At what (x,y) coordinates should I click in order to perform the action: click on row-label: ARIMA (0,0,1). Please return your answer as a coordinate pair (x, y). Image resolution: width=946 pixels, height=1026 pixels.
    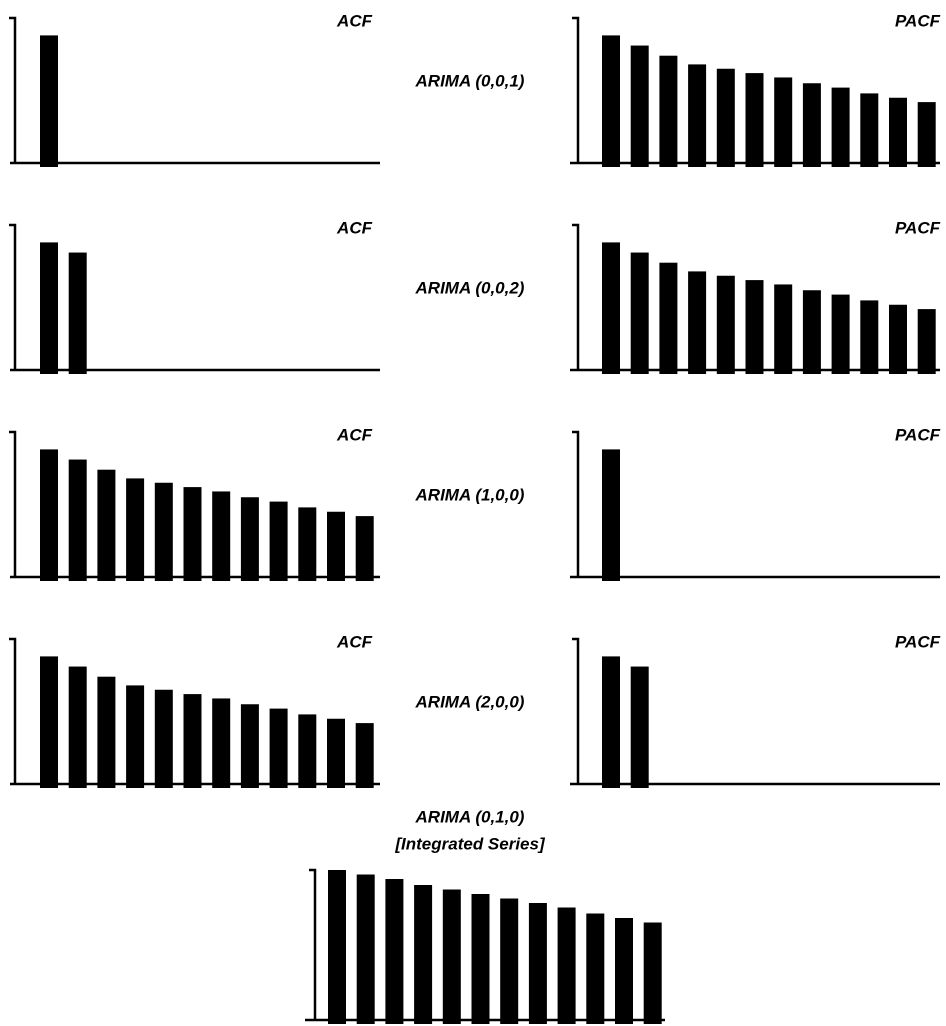
    Looking at the image, I should click on (470, 80).